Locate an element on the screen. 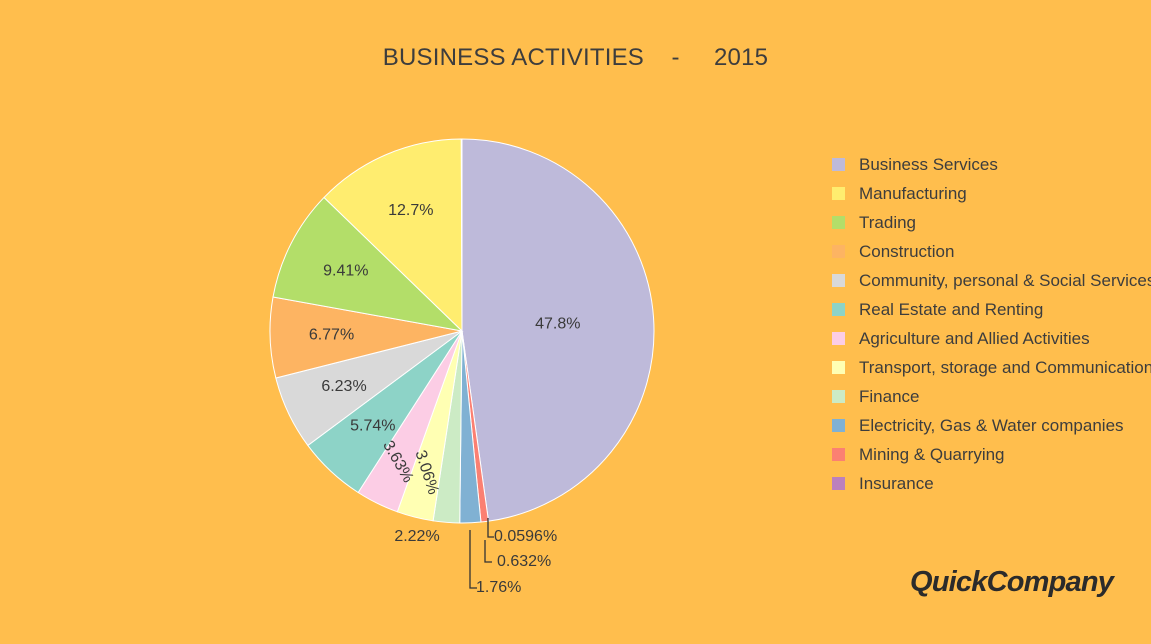 The width and height of the screenshot is (1151, 644). legend-item-mining-quarrying: Mining & Quarrying is located at coordinates (991, 454).